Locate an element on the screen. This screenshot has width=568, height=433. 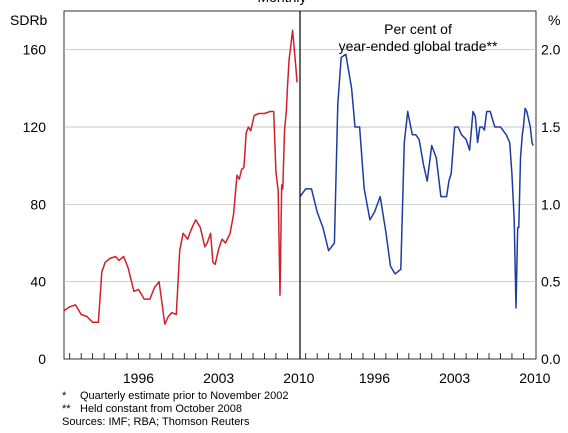
ytick-label-2-4: 2.0 is located at coordinates (551, 50).